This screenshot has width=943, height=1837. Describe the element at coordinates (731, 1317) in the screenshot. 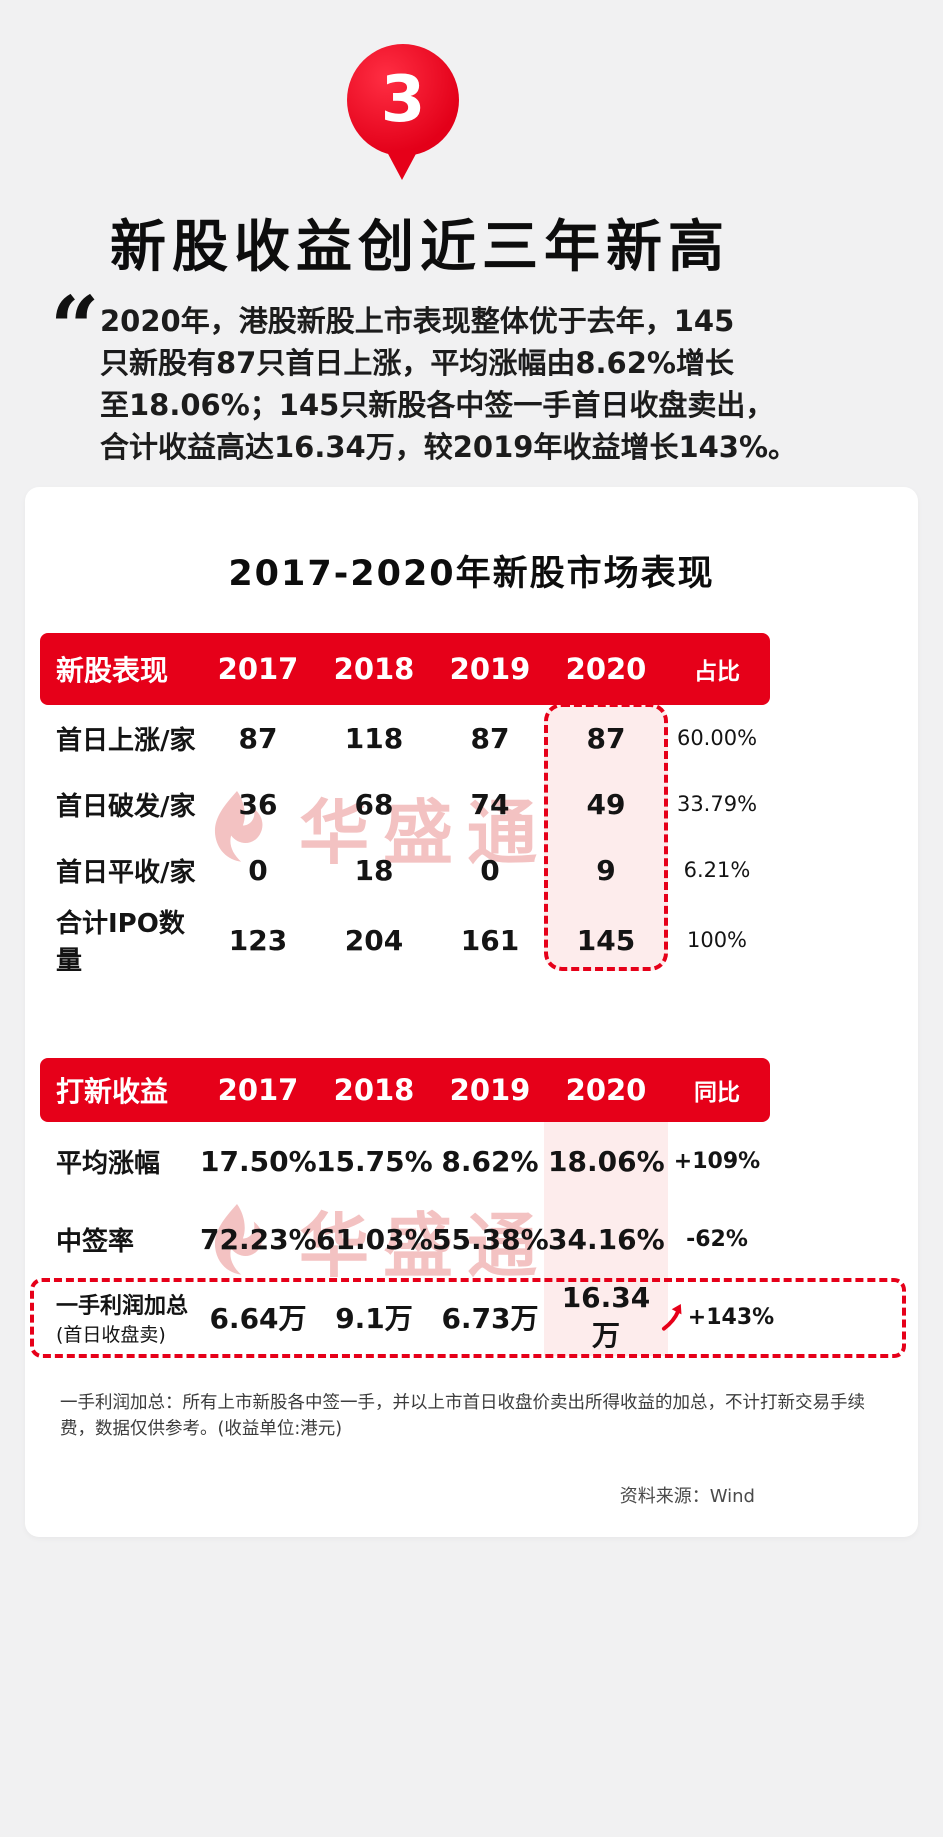

I see `cell-yoy-value: +143%` at that location.